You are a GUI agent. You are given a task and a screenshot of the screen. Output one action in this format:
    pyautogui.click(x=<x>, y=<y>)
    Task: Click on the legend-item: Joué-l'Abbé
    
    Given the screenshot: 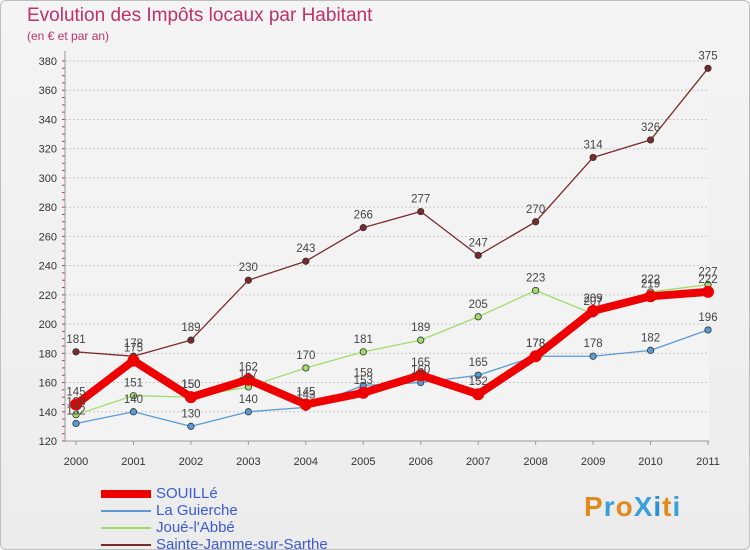 What is the action you would take?
    pyautogui.click(x=251, y=528)
    